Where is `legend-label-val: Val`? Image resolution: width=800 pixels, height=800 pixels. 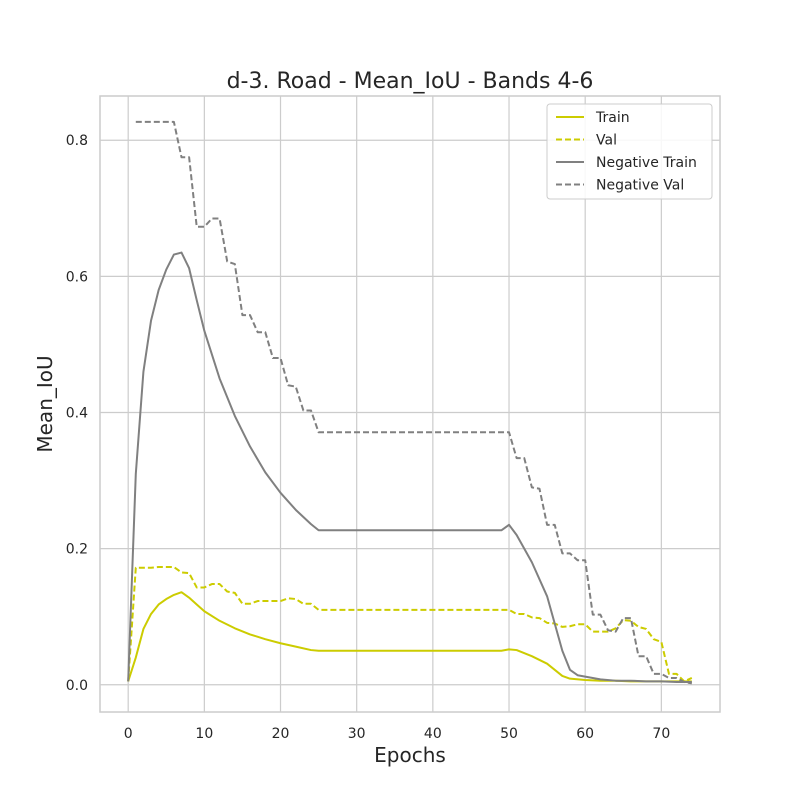 legend-label-val: Val is located at coordinates (606, 141).